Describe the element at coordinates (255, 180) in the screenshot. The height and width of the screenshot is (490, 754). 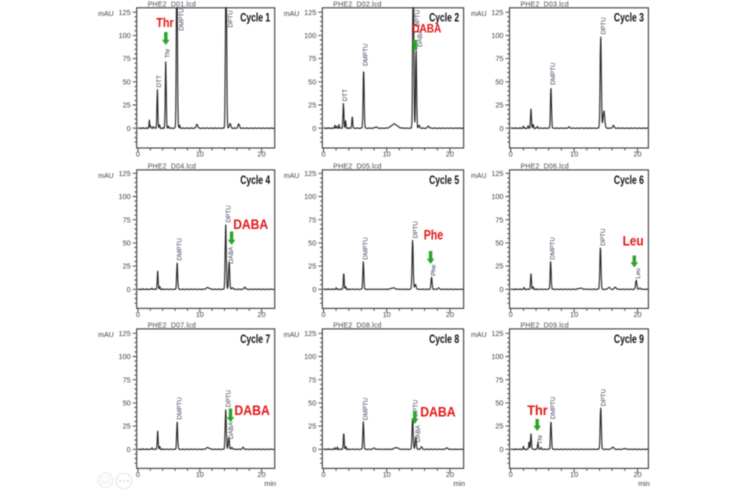
I see `svg-text: Cycle 4` at that location.